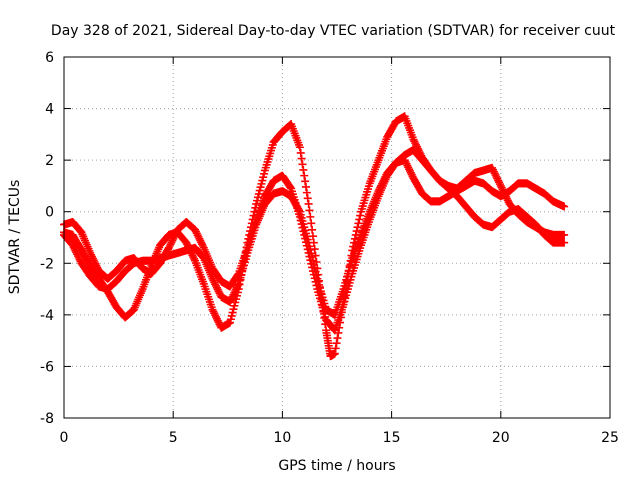  I want to click on y-tick-label: 4, so click(49, 110).